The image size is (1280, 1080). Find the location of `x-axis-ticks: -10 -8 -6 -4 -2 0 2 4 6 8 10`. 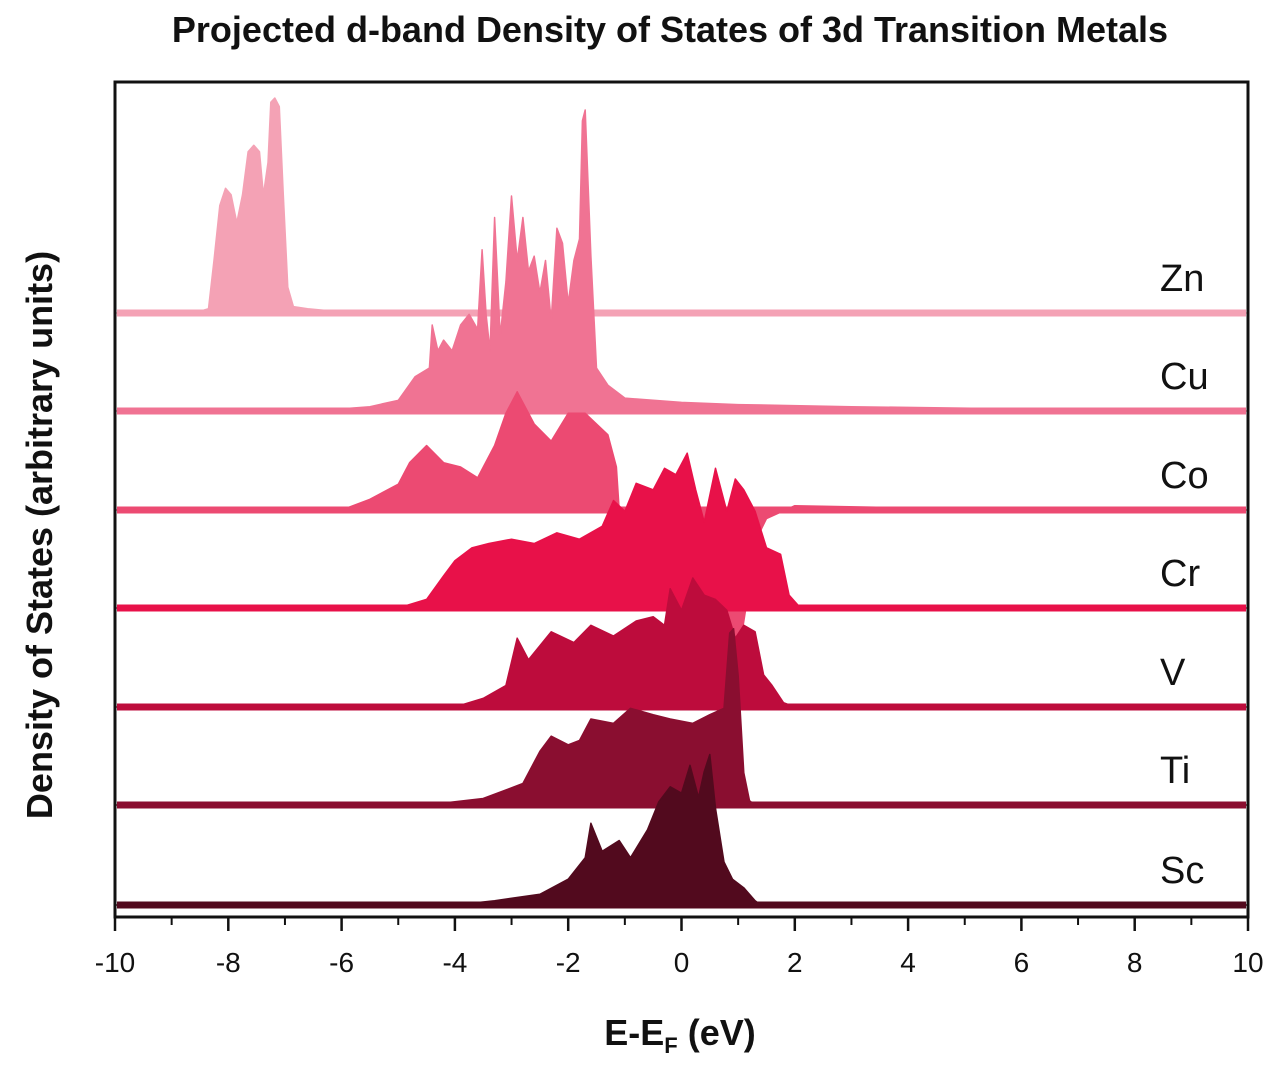

x-axis-ticks: -10 -8 -6 -4 -2 0 2 4 6 8 10 is located at coordinates (679, 947).